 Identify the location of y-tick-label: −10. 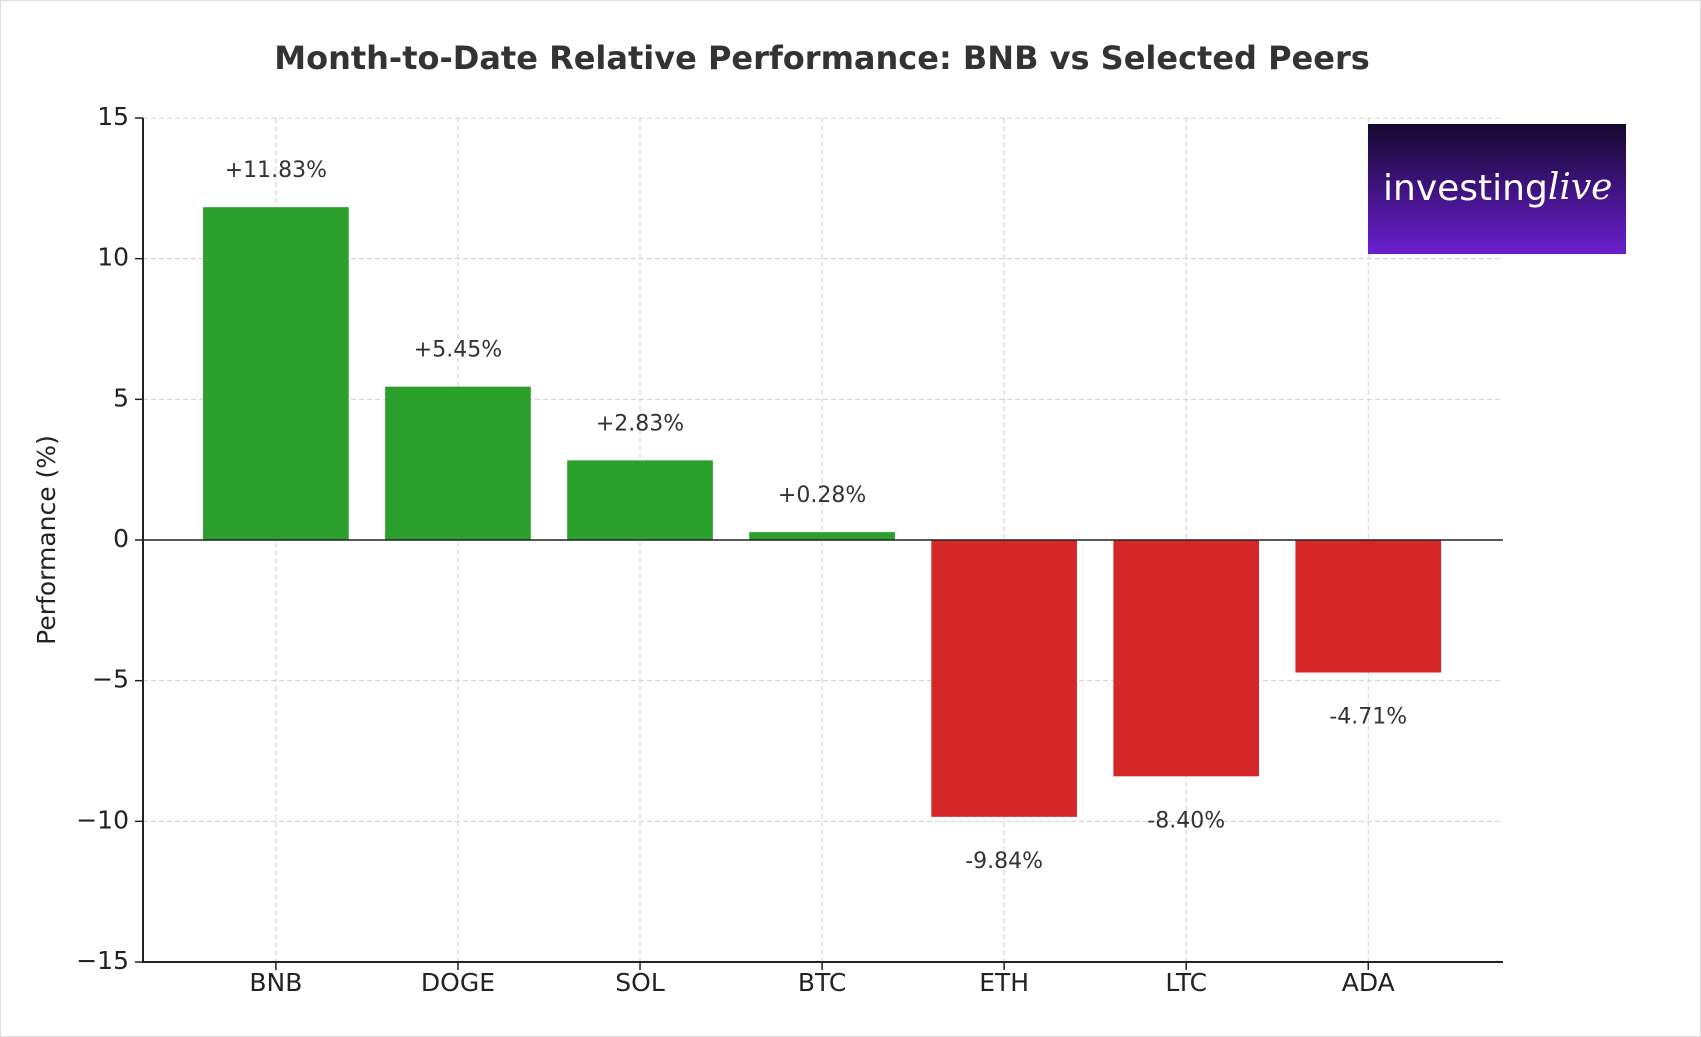
(102, 819).